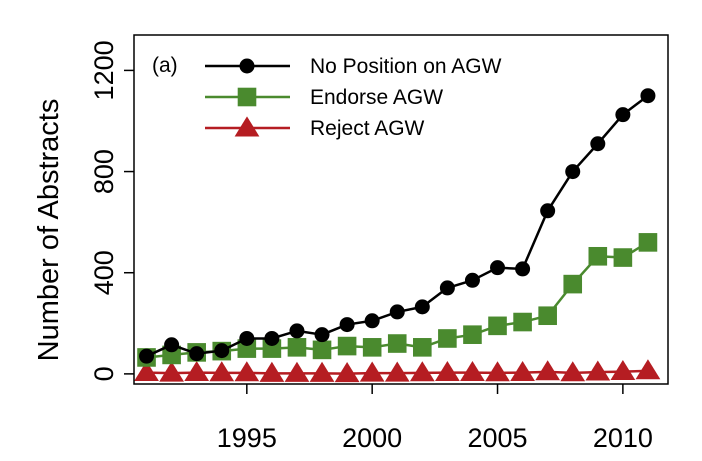 This screenshot has height=461, width=702. I want to click on series-triangle-group, so click(397, 371).